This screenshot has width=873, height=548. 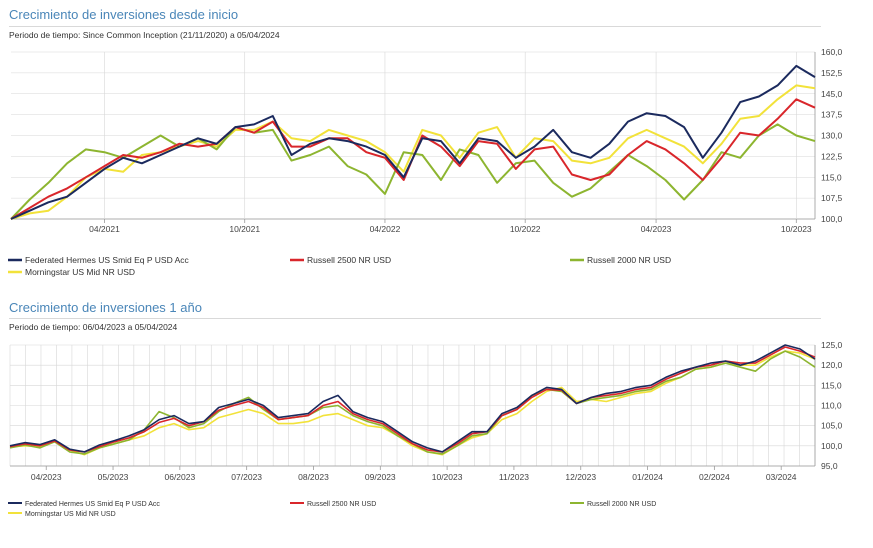 What do you see at coordinates (629, 260) in the screenshot?
I see `chart1-legend-label-russell2000: Russell 2000 NR USD` at bounding box center [629, 260].